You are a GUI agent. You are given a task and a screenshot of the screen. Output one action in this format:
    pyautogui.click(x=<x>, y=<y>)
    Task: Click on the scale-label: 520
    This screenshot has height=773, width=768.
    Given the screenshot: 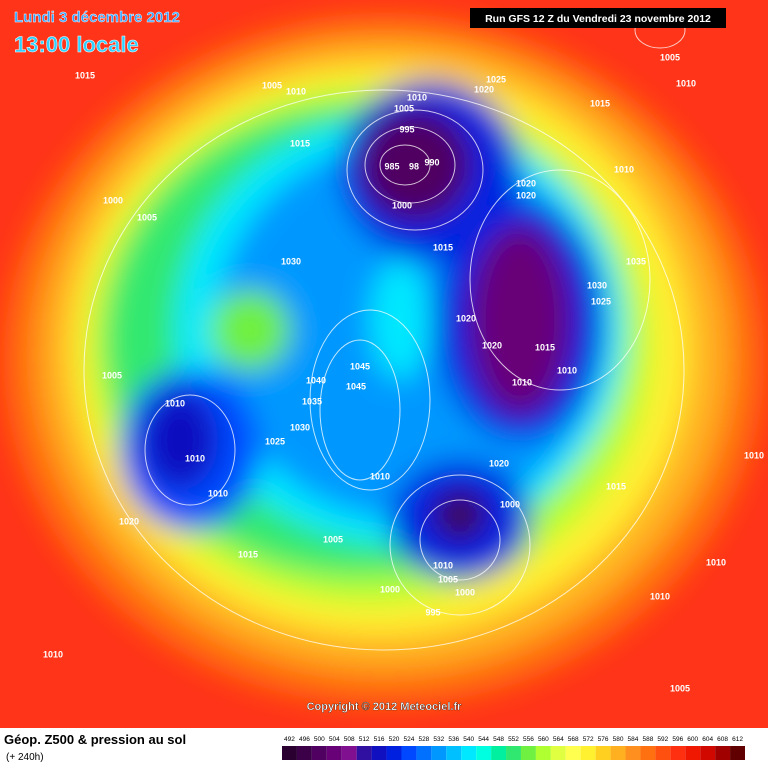 What is the action you would take?
    pyautogui.click(x=394, y=739)
    